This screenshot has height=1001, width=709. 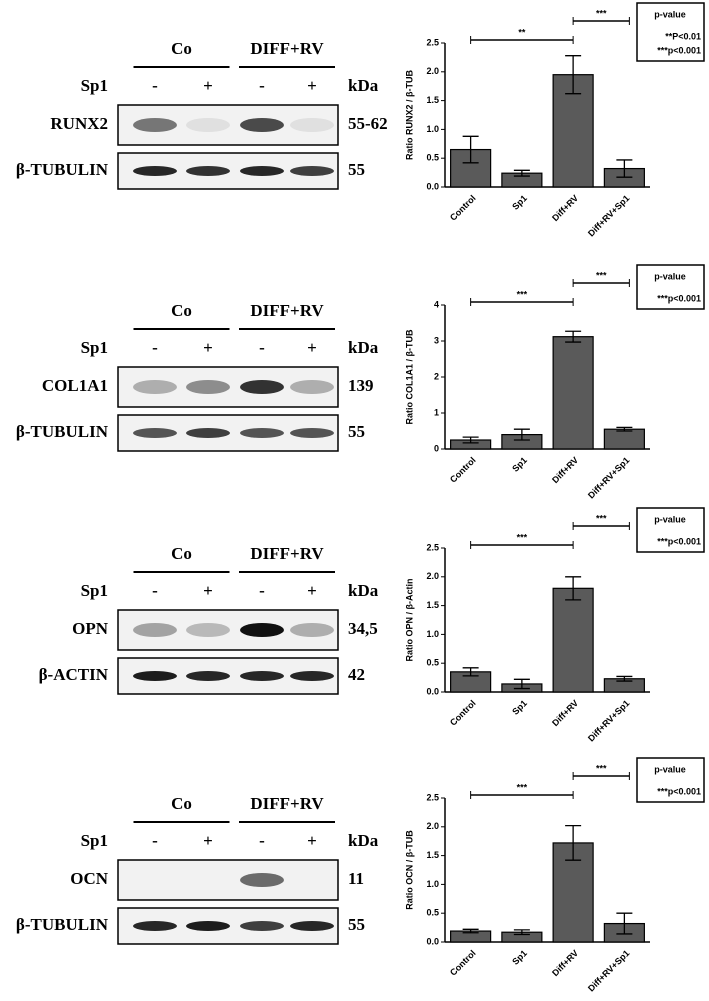 What do you see at coordinates (436, 304) in the screenshot?
I see `y-tick-label: 4` at bounding box center [436, 304].